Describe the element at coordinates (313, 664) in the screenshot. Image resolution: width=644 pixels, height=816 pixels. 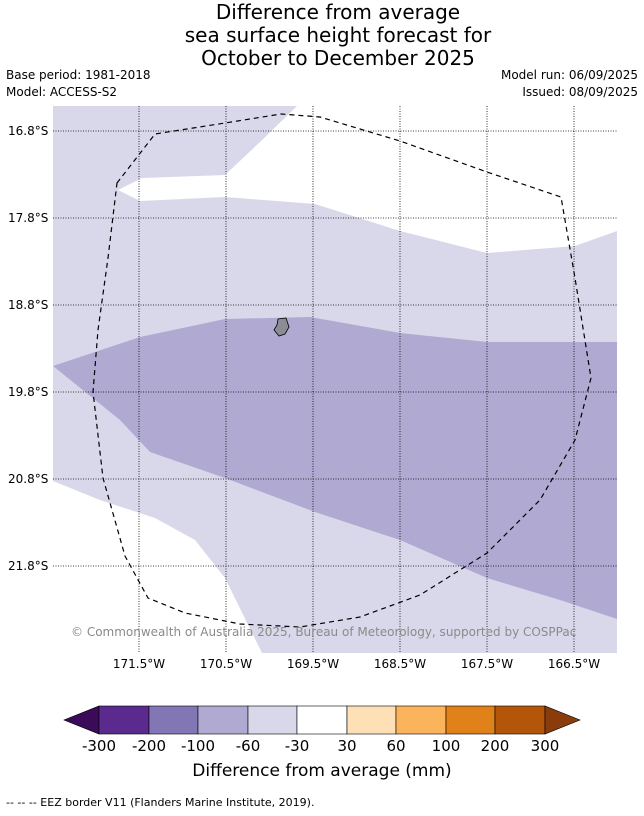
I see `lon-label: 169.5°W` at that location.